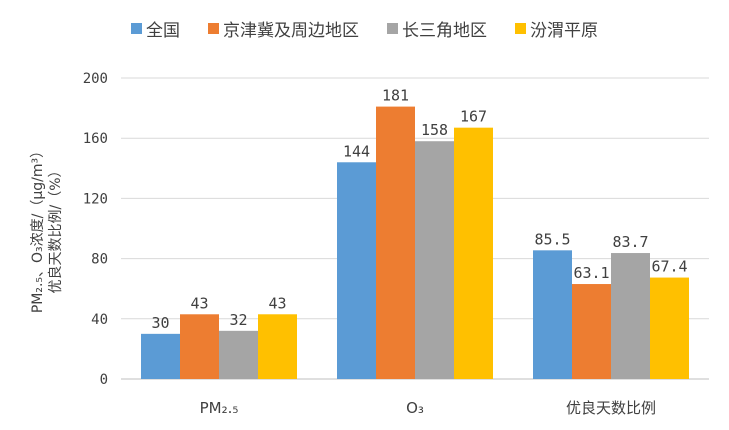 The image size is (729, 430). What do you see at coordinates (238, 320) in the screenshot?
I see `data-label: 32` at bounding box center [238, 320].